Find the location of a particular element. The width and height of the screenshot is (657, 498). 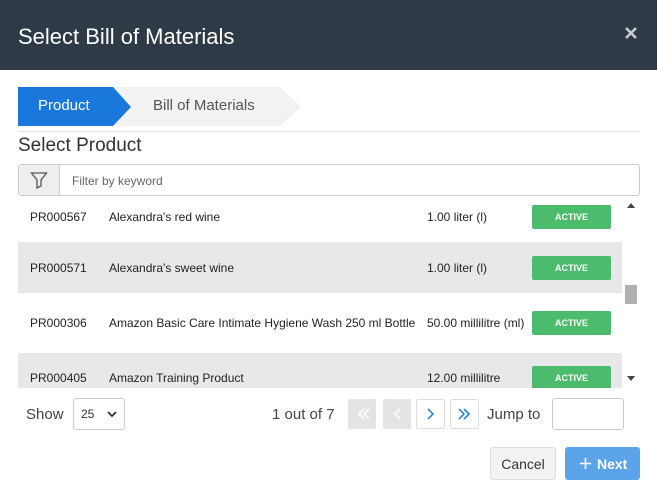

filter-box is located at coordinates (329, 180).